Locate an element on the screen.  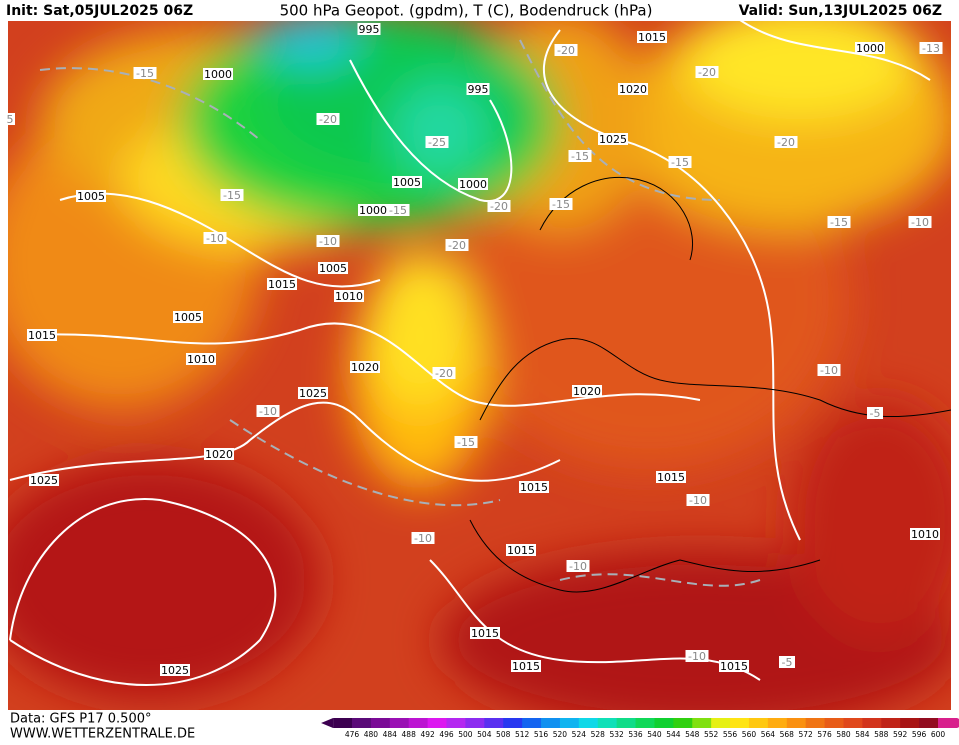
isobar-label: 1020 is located at coordinates (633, 89).